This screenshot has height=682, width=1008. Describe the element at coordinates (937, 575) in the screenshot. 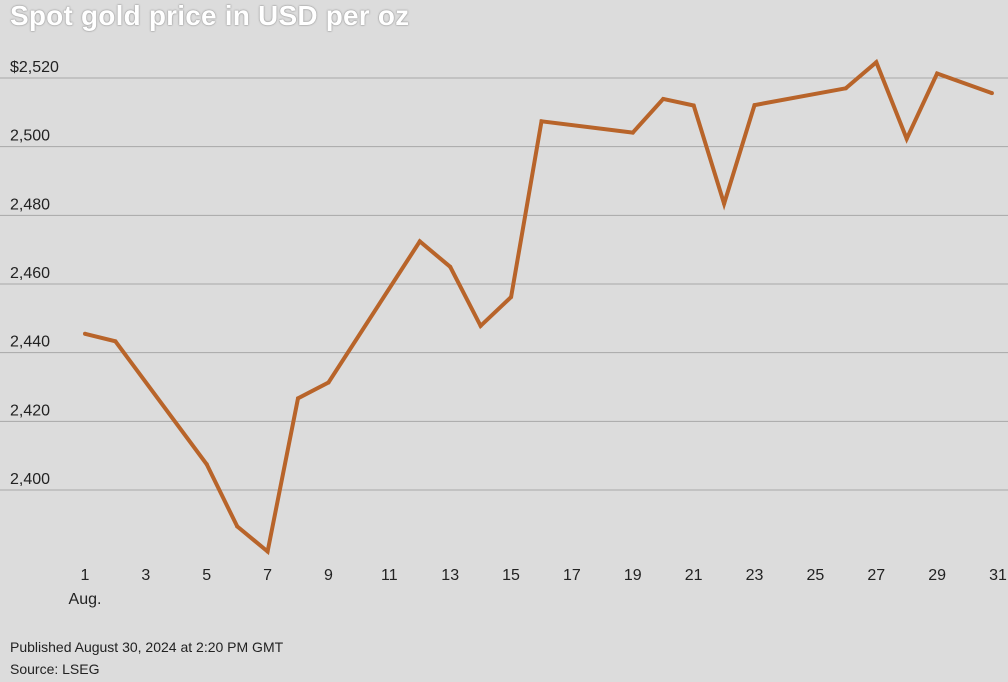

I see `x-tick-label: 29` at that location.